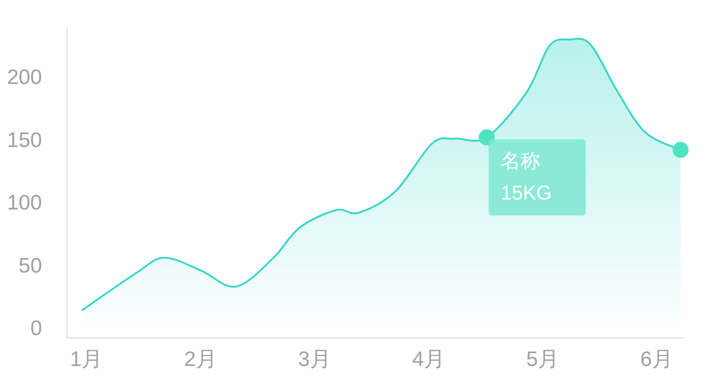 The height and width of the screenshot is (386, 705). Describe the element at coordinates (200, 359) in the screenshot. I see `x-tick-label: 2月` at that location.